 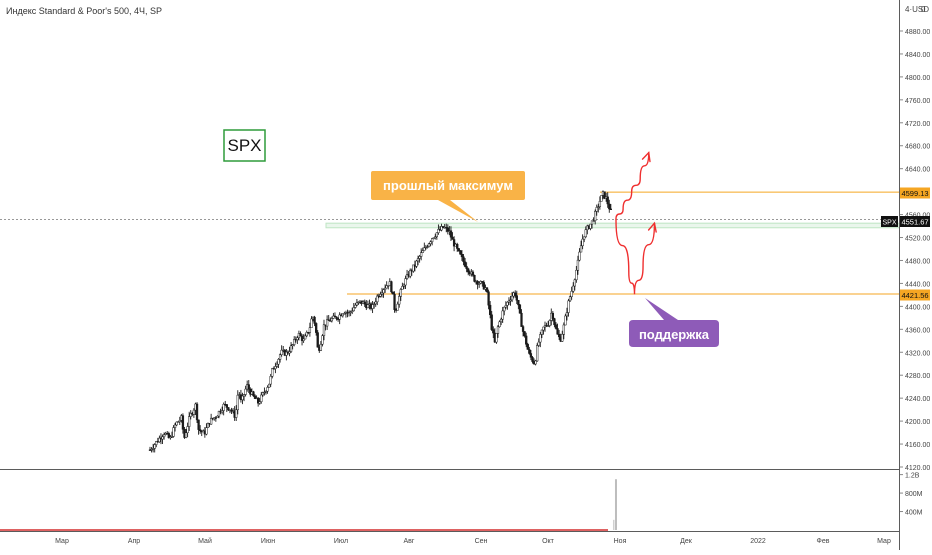 I want to click on resistance-price-label: 4599.13, so click(x=914, y=193).